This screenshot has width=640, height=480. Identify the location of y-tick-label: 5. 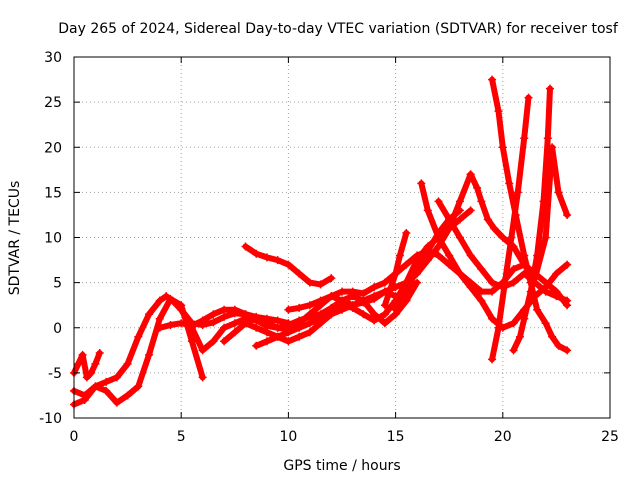
(57, 284).